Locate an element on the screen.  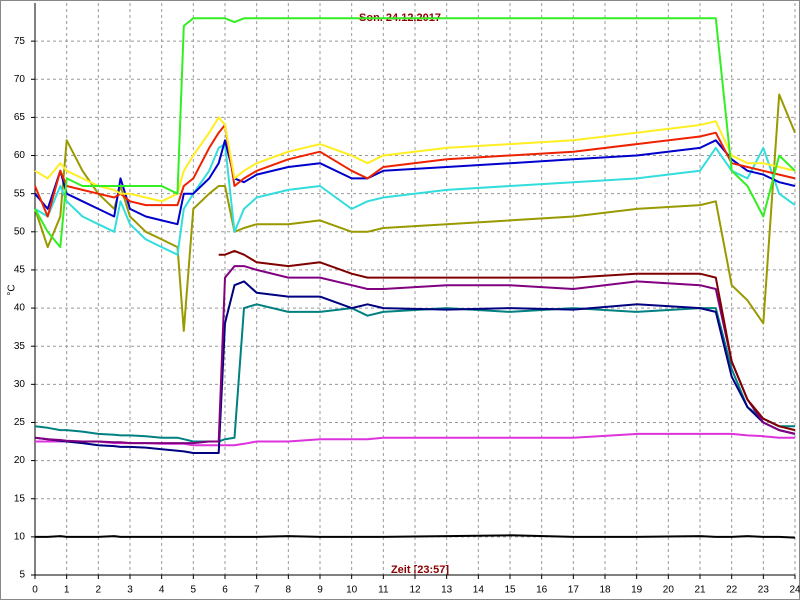
x-tick-label: 16 is located at coordinates (542, 590).